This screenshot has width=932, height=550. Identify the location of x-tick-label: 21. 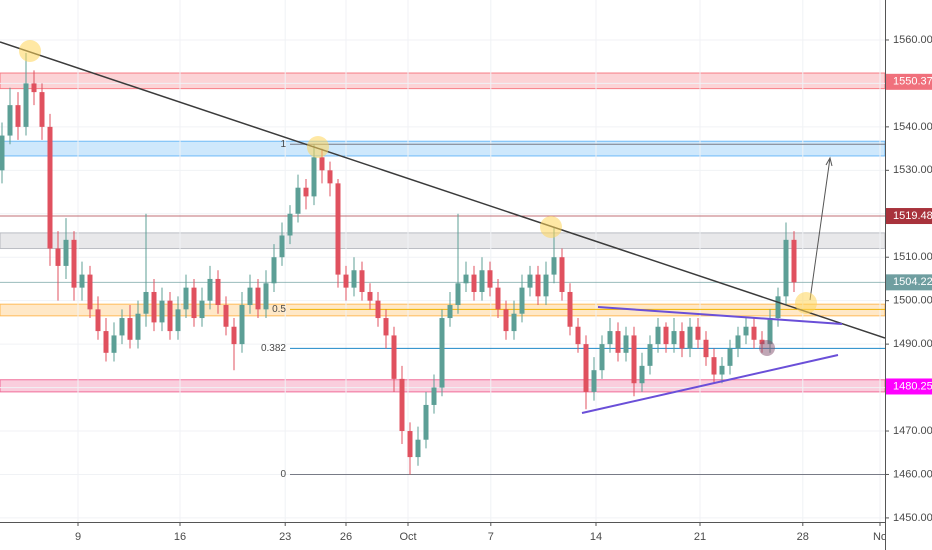
(700, 537).